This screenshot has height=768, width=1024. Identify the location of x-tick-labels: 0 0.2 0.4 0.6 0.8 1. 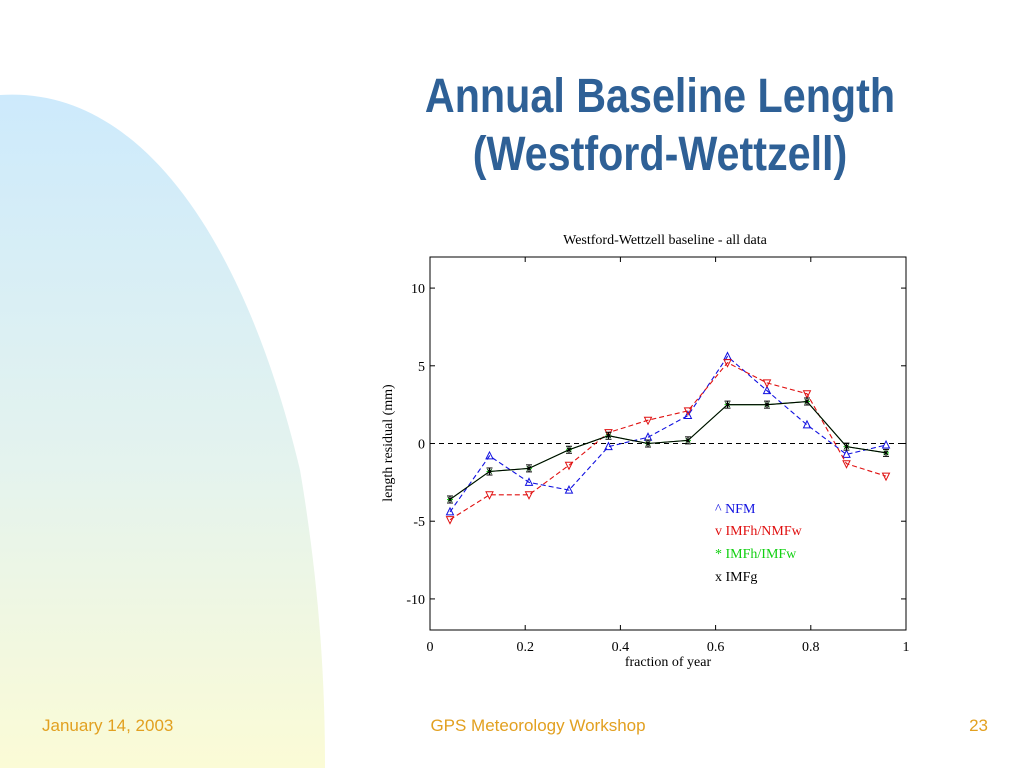
(668, 647).